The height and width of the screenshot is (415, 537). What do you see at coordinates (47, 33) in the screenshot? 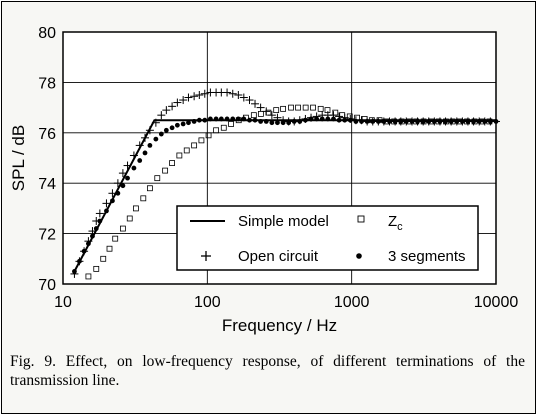
I see `y-tick-label: 80` at bounding box center [47, 33].